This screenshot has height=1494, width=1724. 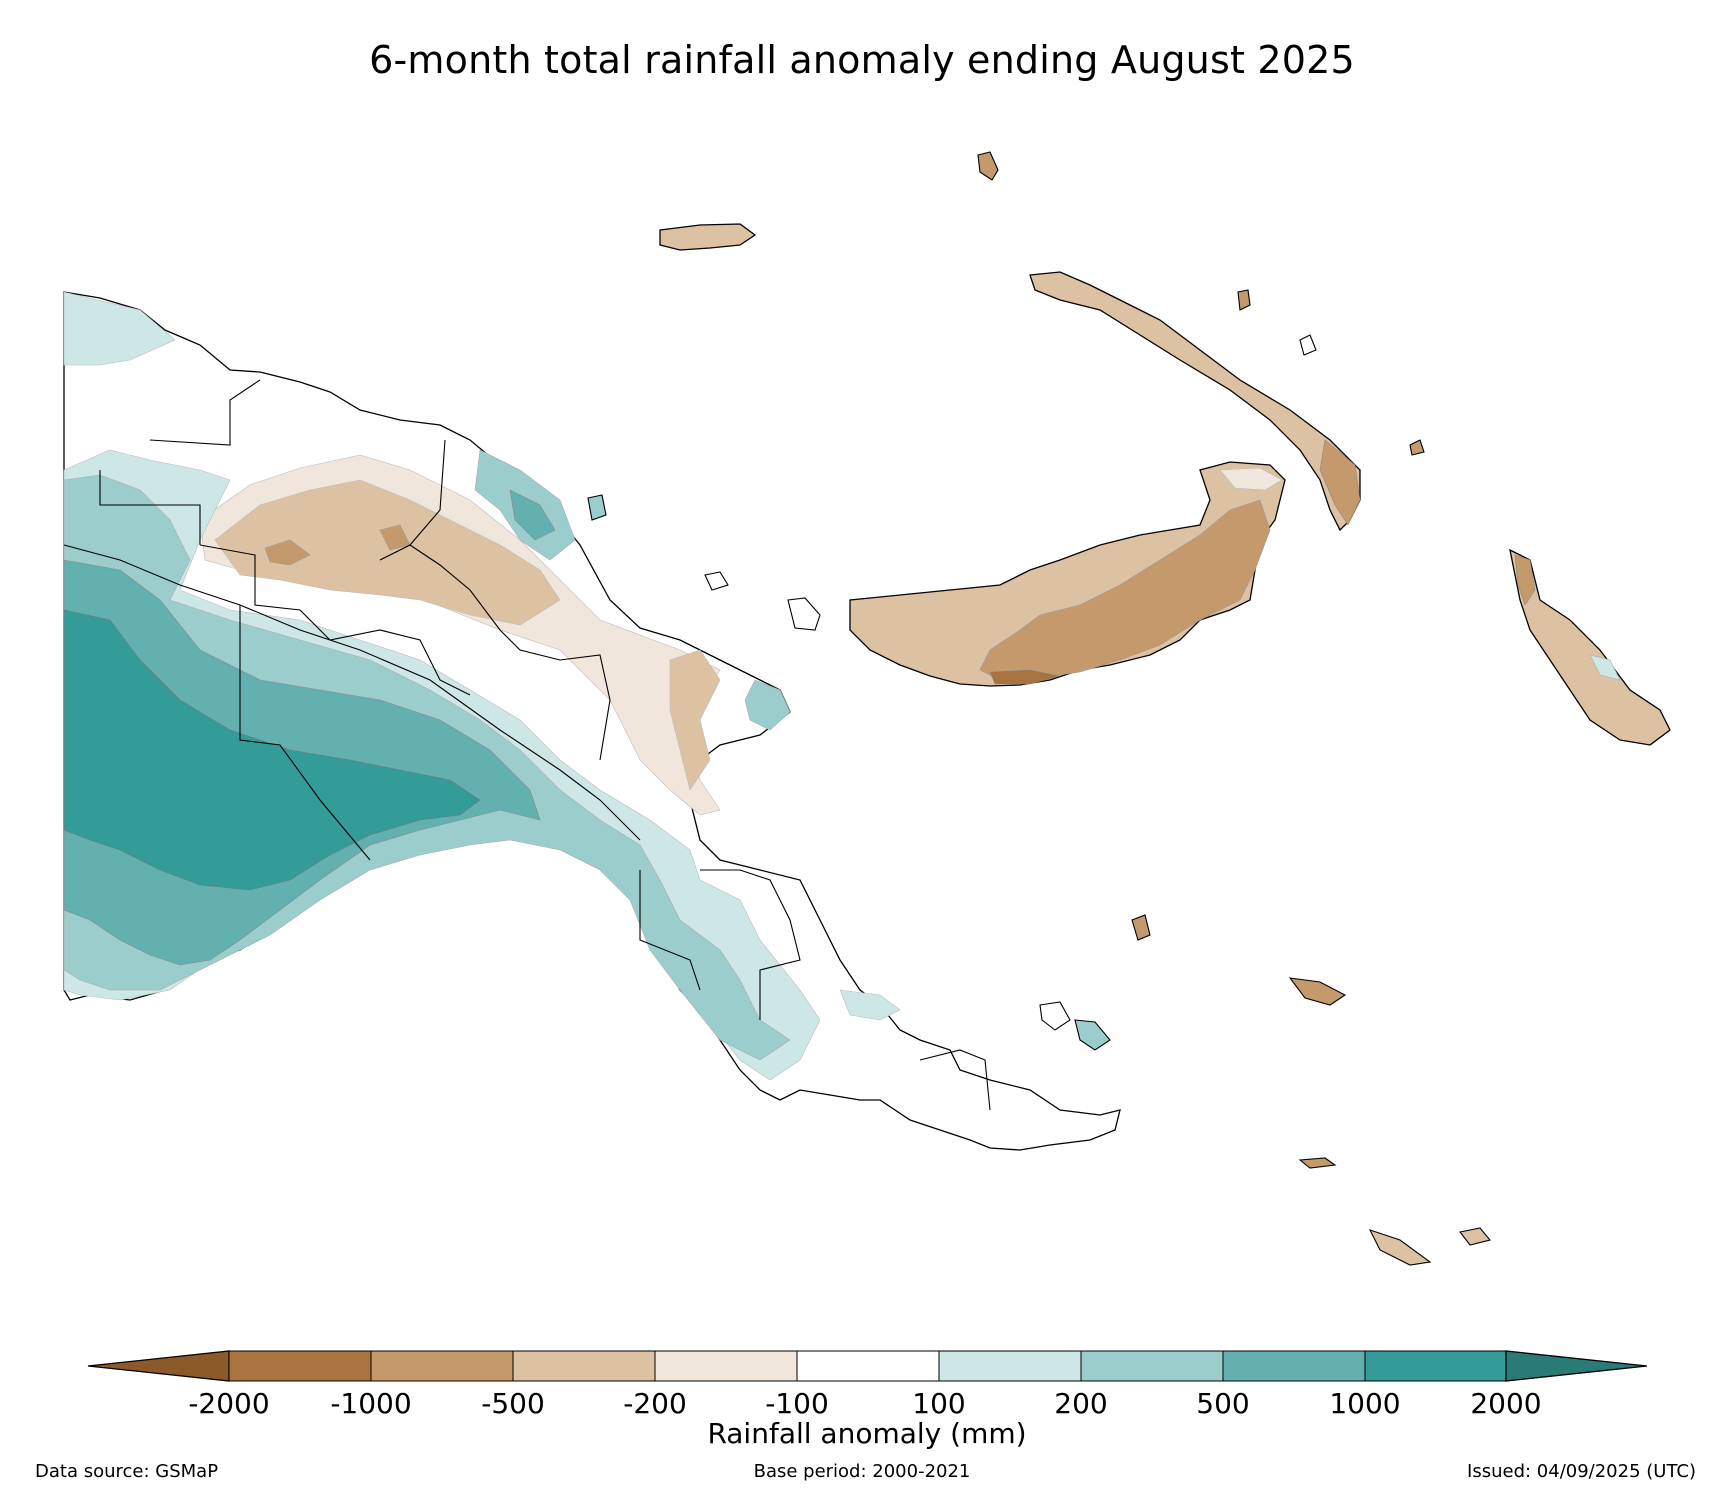 What do you see at coordinates (1525, 580) in the screenshot?
I see `bougainville-neg500` at bounding box center [1525, 580].